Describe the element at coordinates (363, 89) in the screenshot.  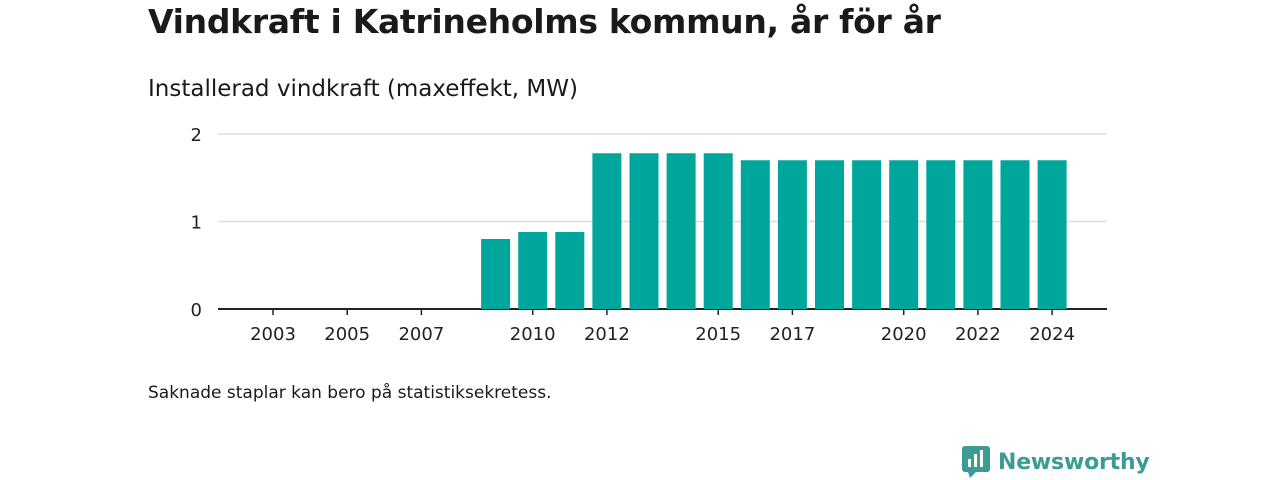
I see `chart-subtitle: Installerad vindkraft (maxeffekt, MW)` at that location.